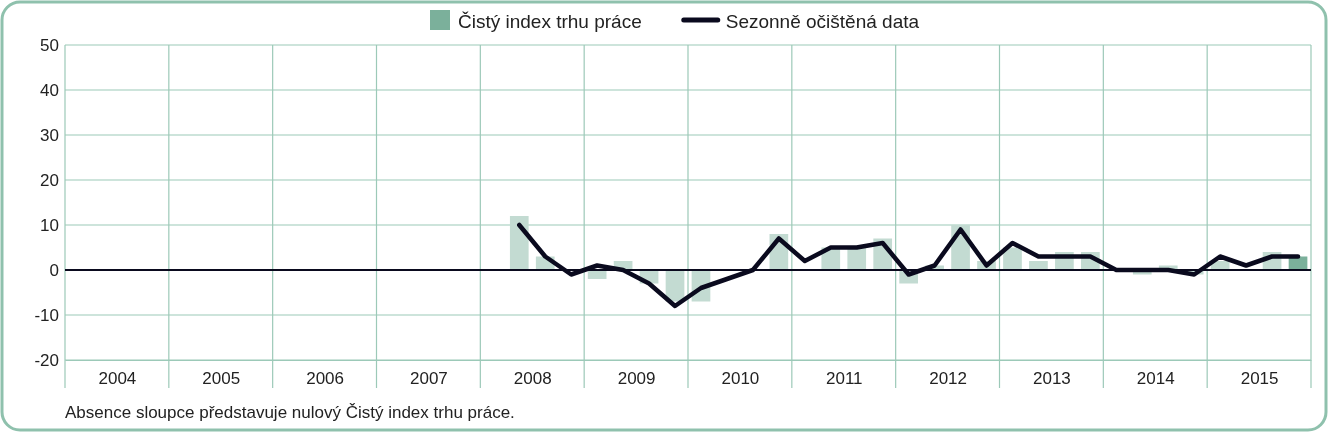 The width and height of the screenshot is (1328, 432). What do you see at coordinates (290, 412) in the screenshot?
I see `text: Absence sloupce představuje nulový Čistý index trhu práce.` at bounding box center [290, 412].